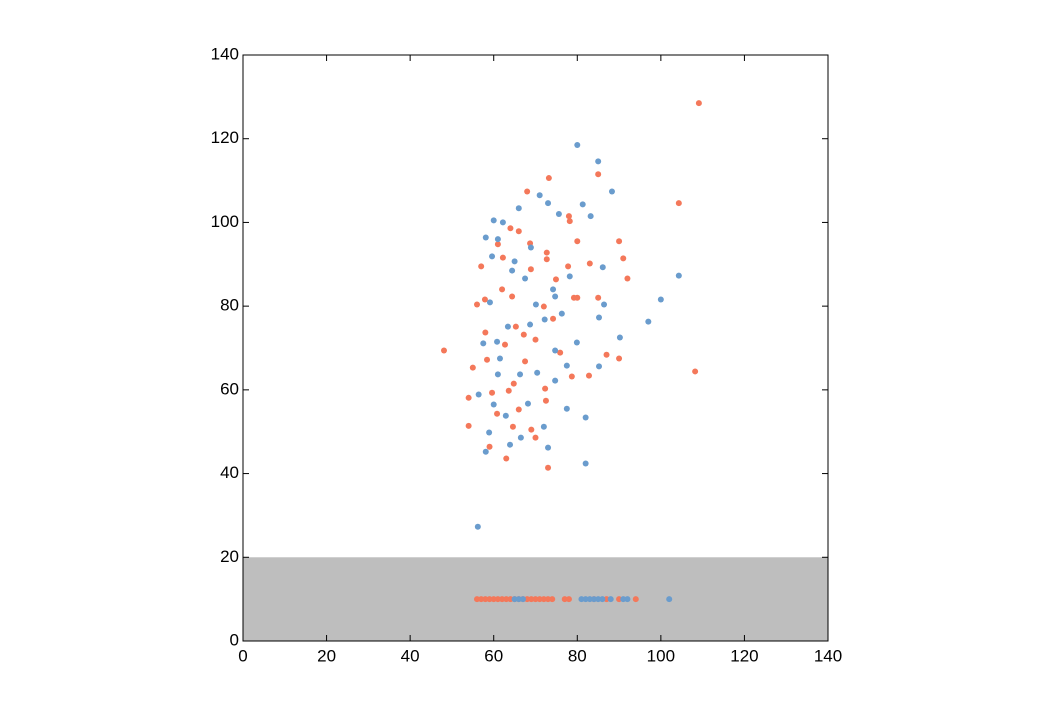 The height and width of the screenshot is (720, 1037). I want to click on y-tick-label: 80, so click(229, 305).